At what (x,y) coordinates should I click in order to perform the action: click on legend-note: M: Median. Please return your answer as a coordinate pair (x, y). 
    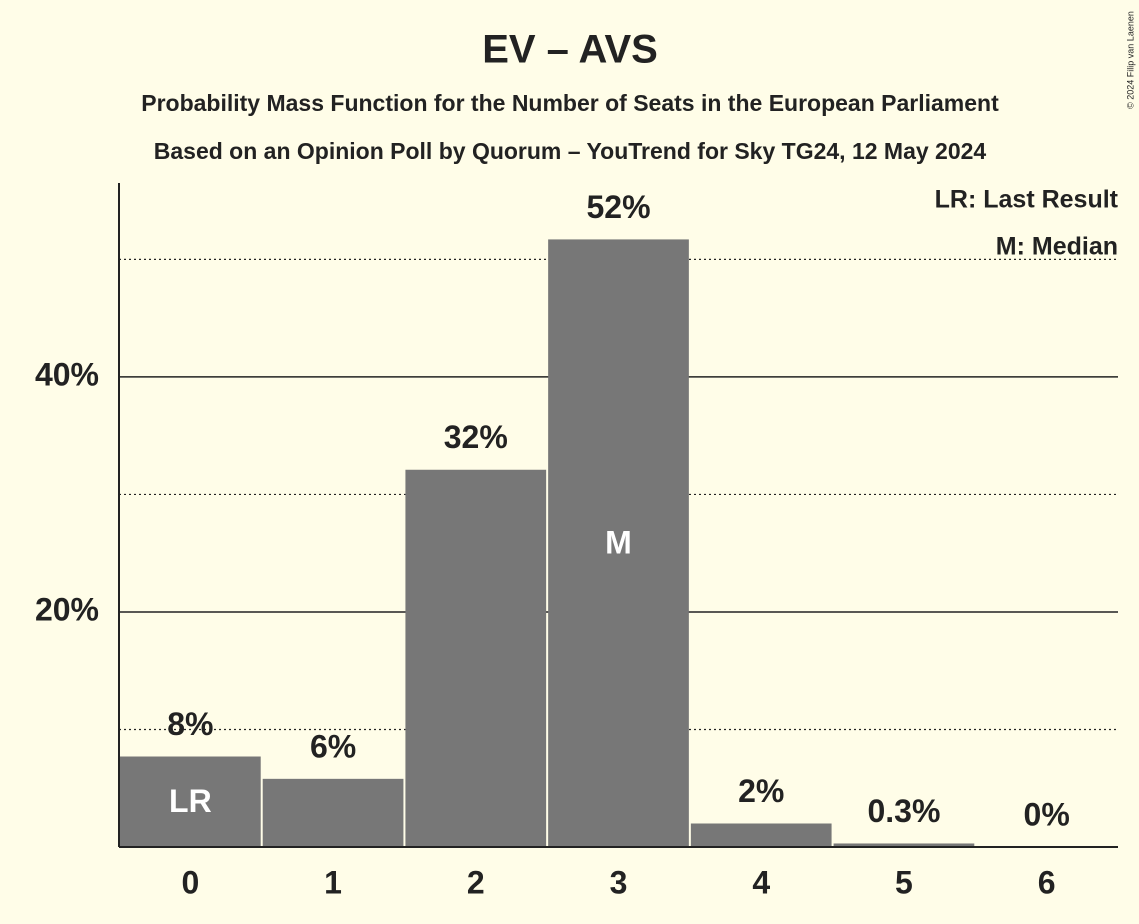
    Looking at the image, I should click on (1057, 247).